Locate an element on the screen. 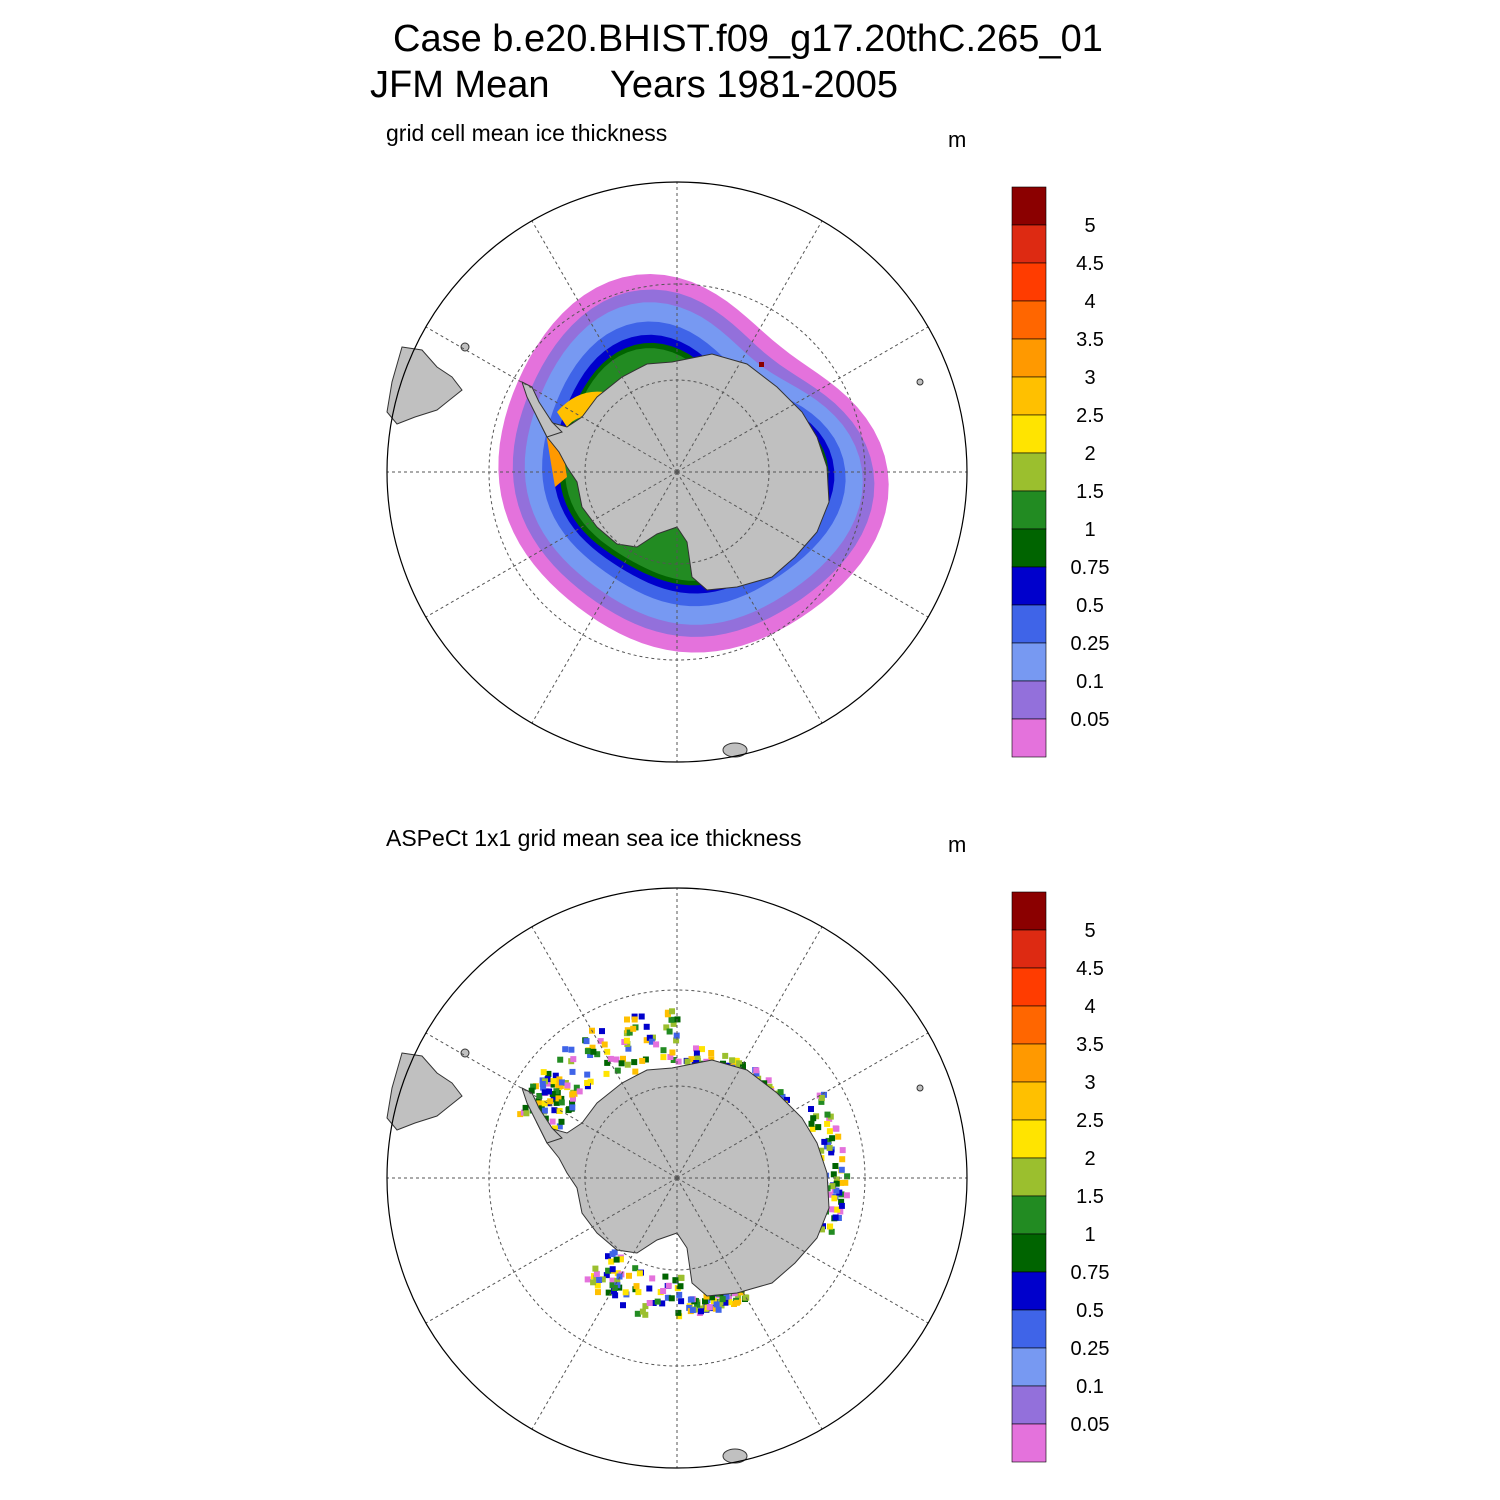 The image size is (1500, 1500). panel2-title: ASPeCt 1x1 grid mean sea ice thickness is located at coordinates (594, 838).